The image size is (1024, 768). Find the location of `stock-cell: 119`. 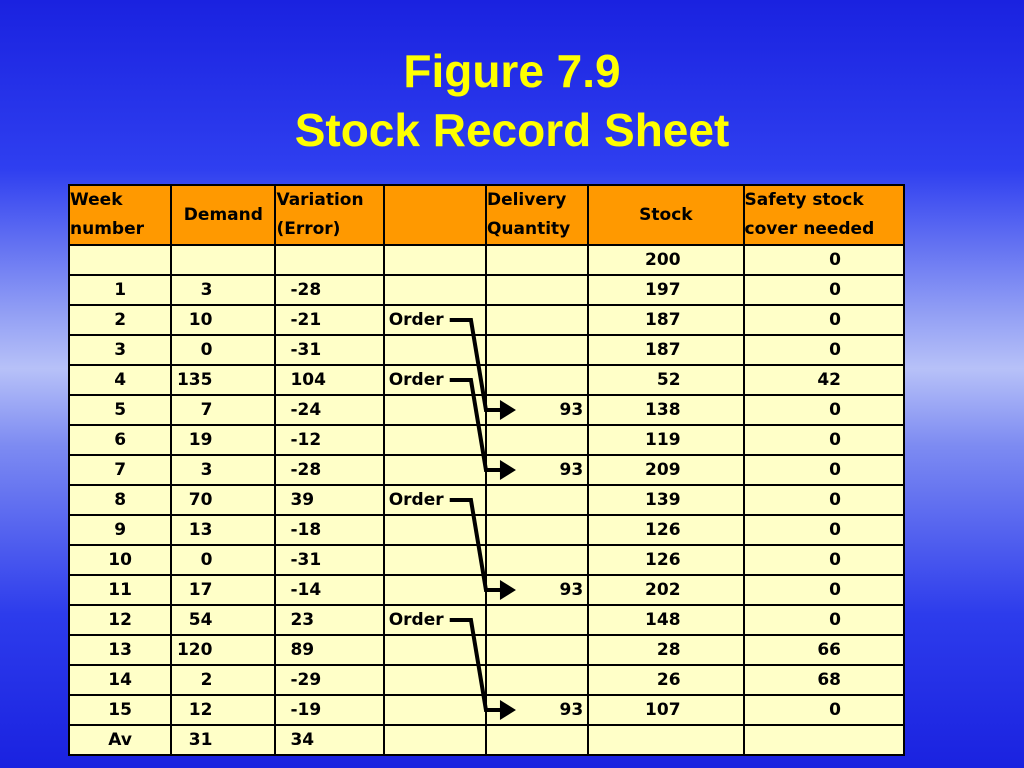

stock-cell: 119 is located at coordinates (666, 440).